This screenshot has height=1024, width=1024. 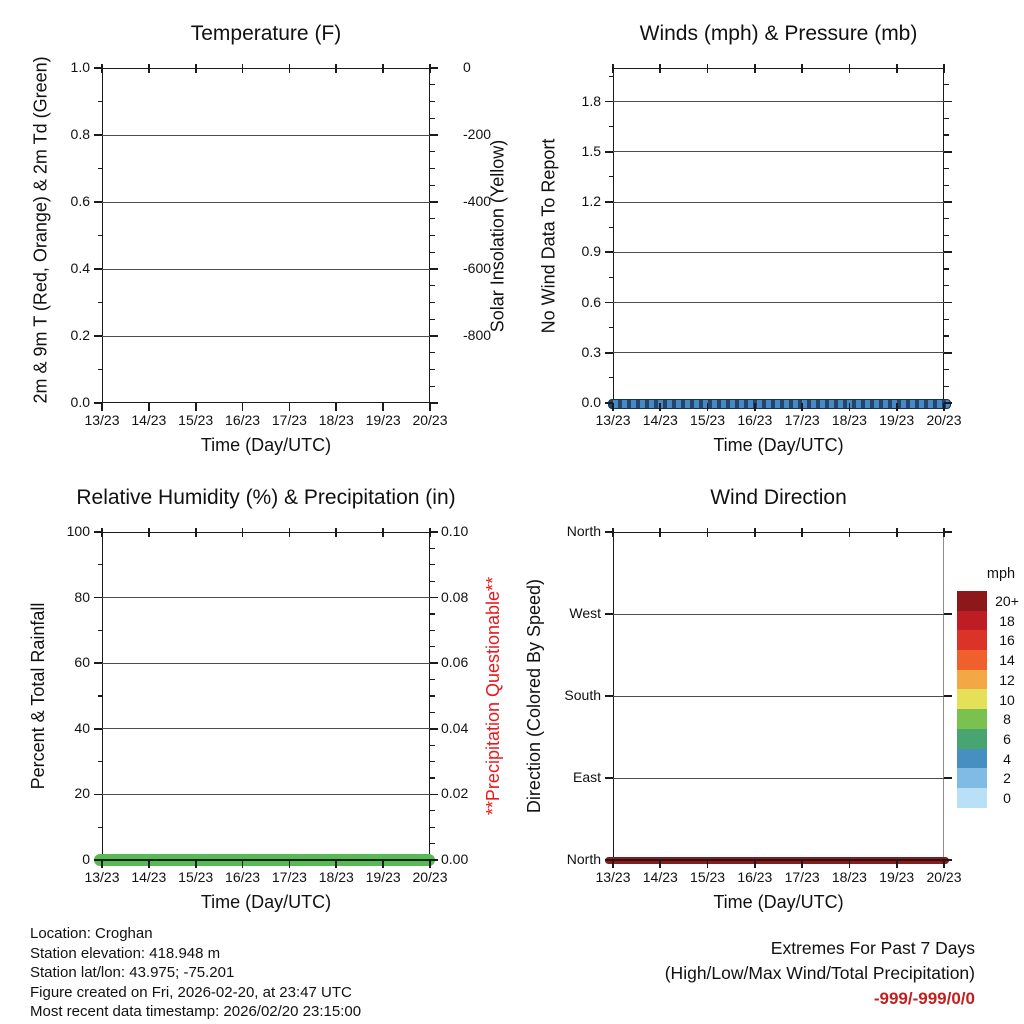 I want to click on x-axis-label: Time (Day/UTC), so click(x=266, y=445).